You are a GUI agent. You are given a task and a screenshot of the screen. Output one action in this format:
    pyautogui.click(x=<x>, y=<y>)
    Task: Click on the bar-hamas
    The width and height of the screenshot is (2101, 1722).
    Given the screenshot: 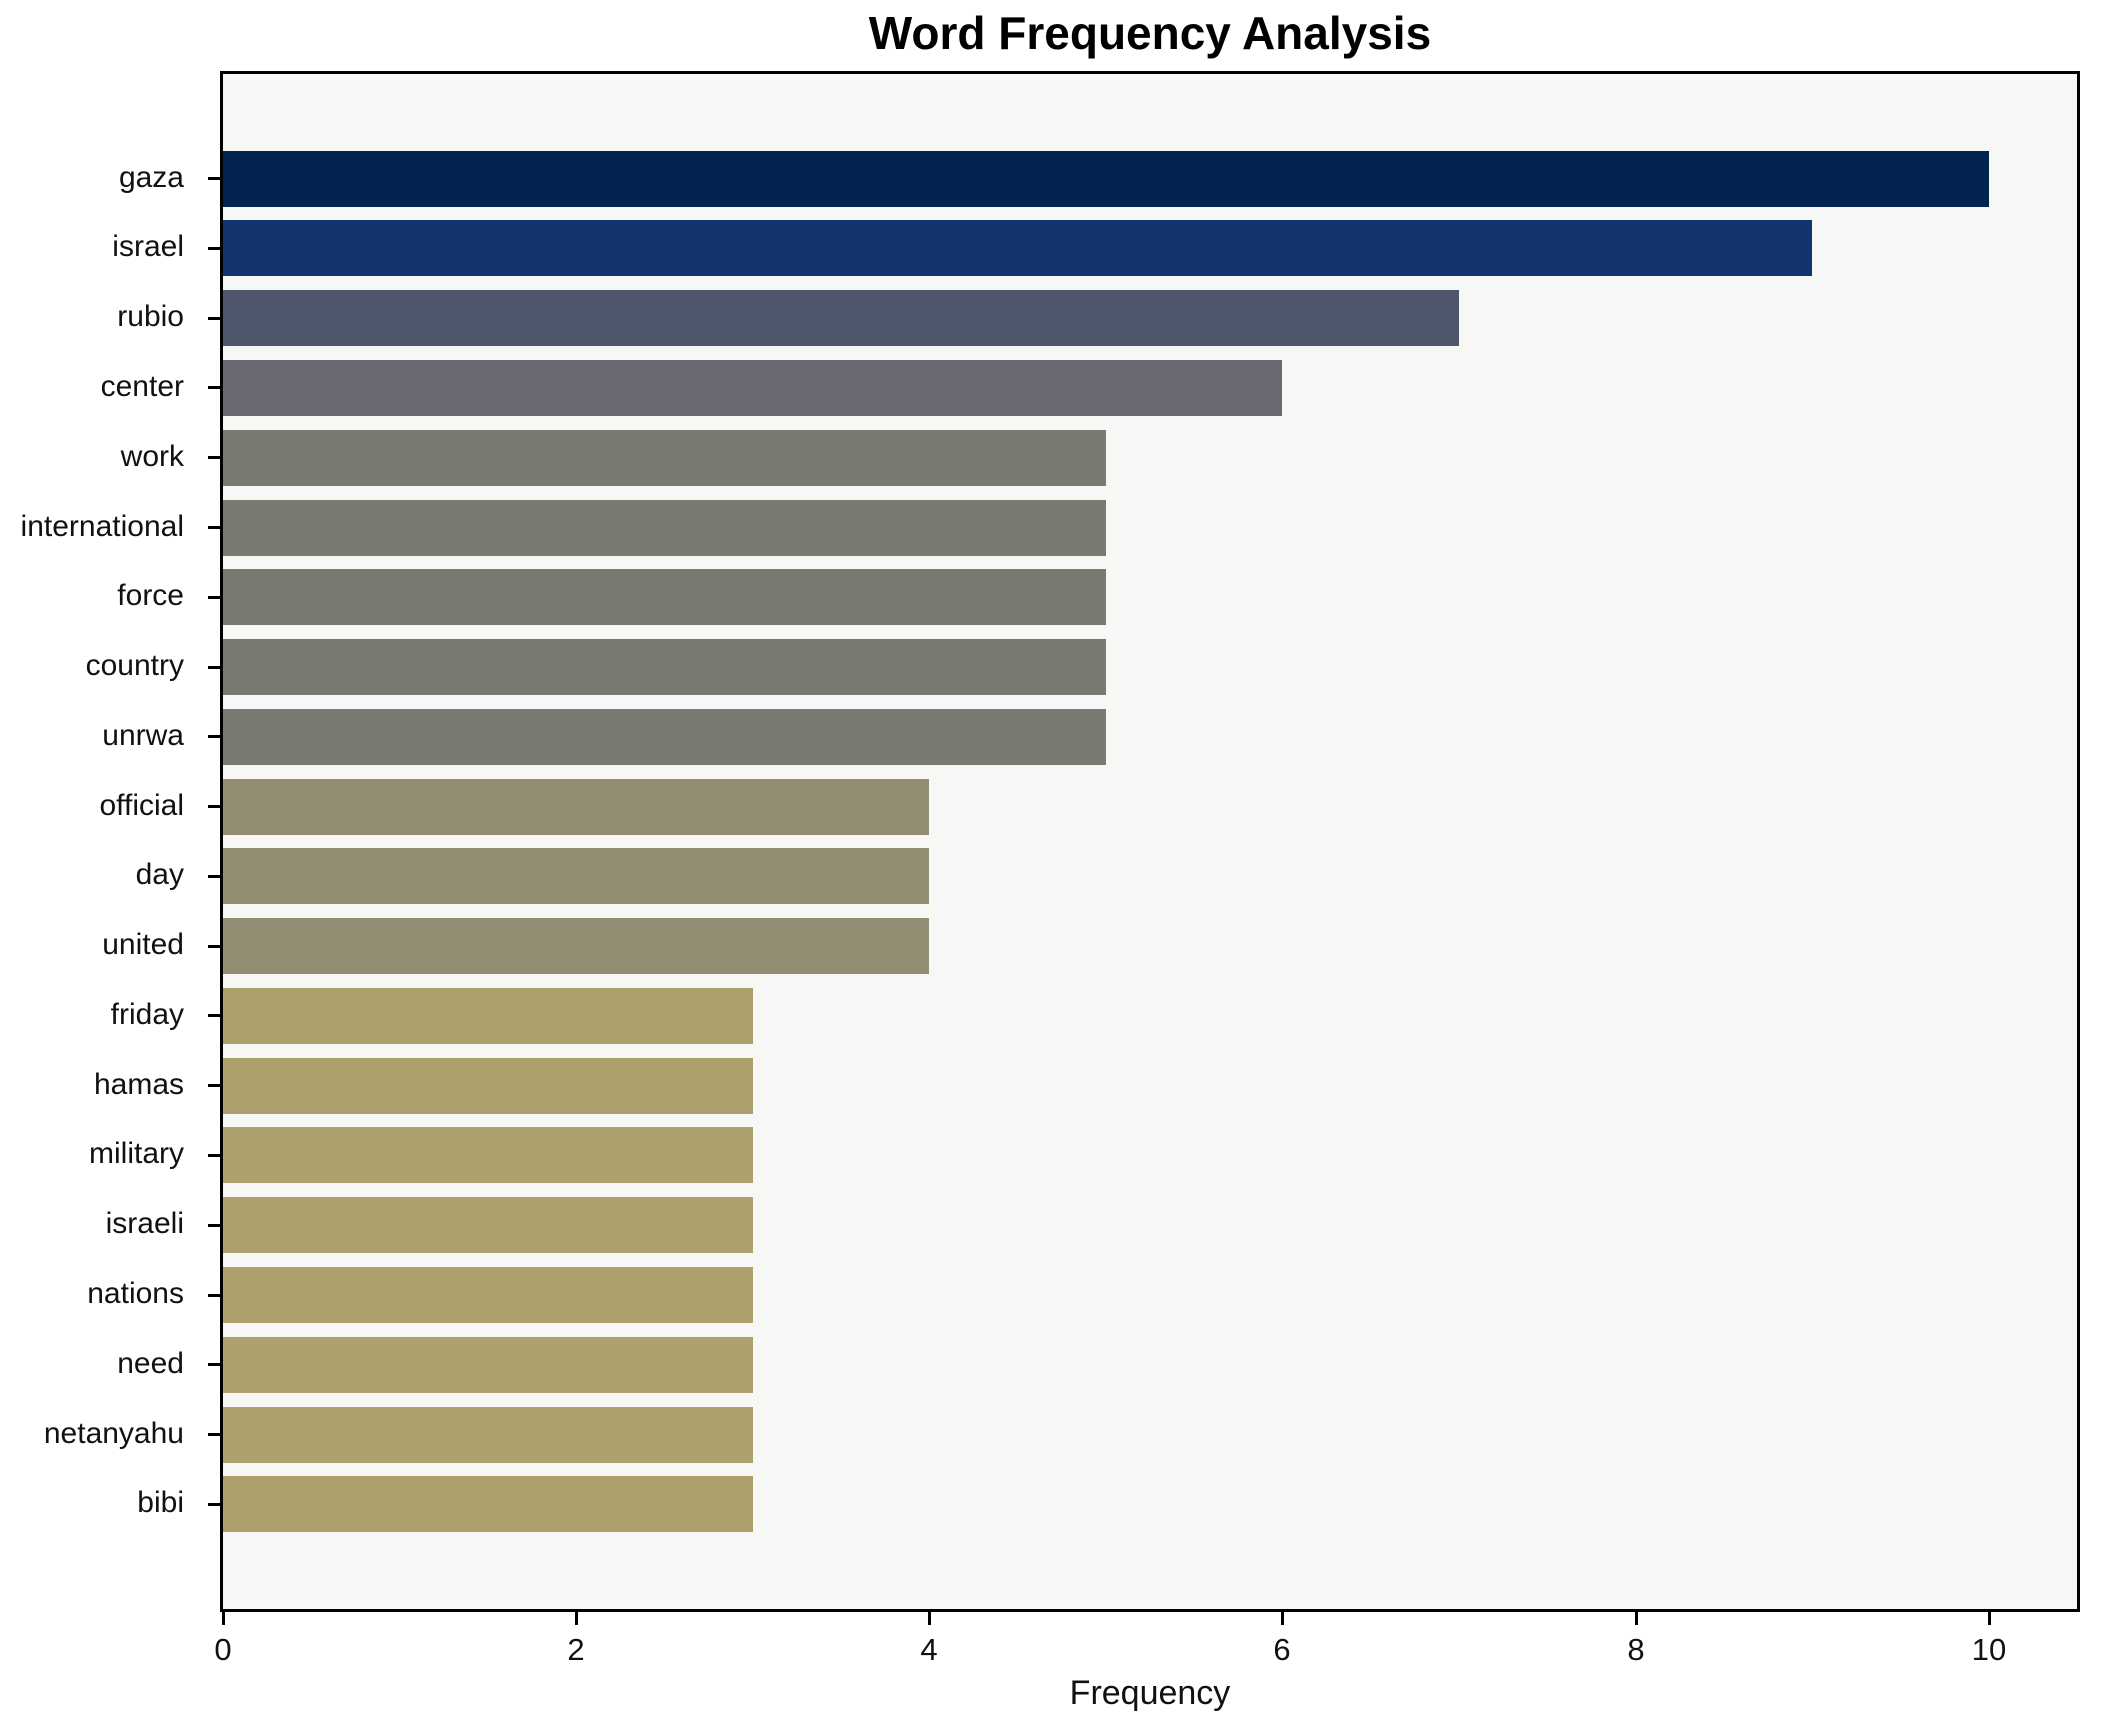 What is the action you would take?
    pyautogui.click(x=488, y=1086)
    